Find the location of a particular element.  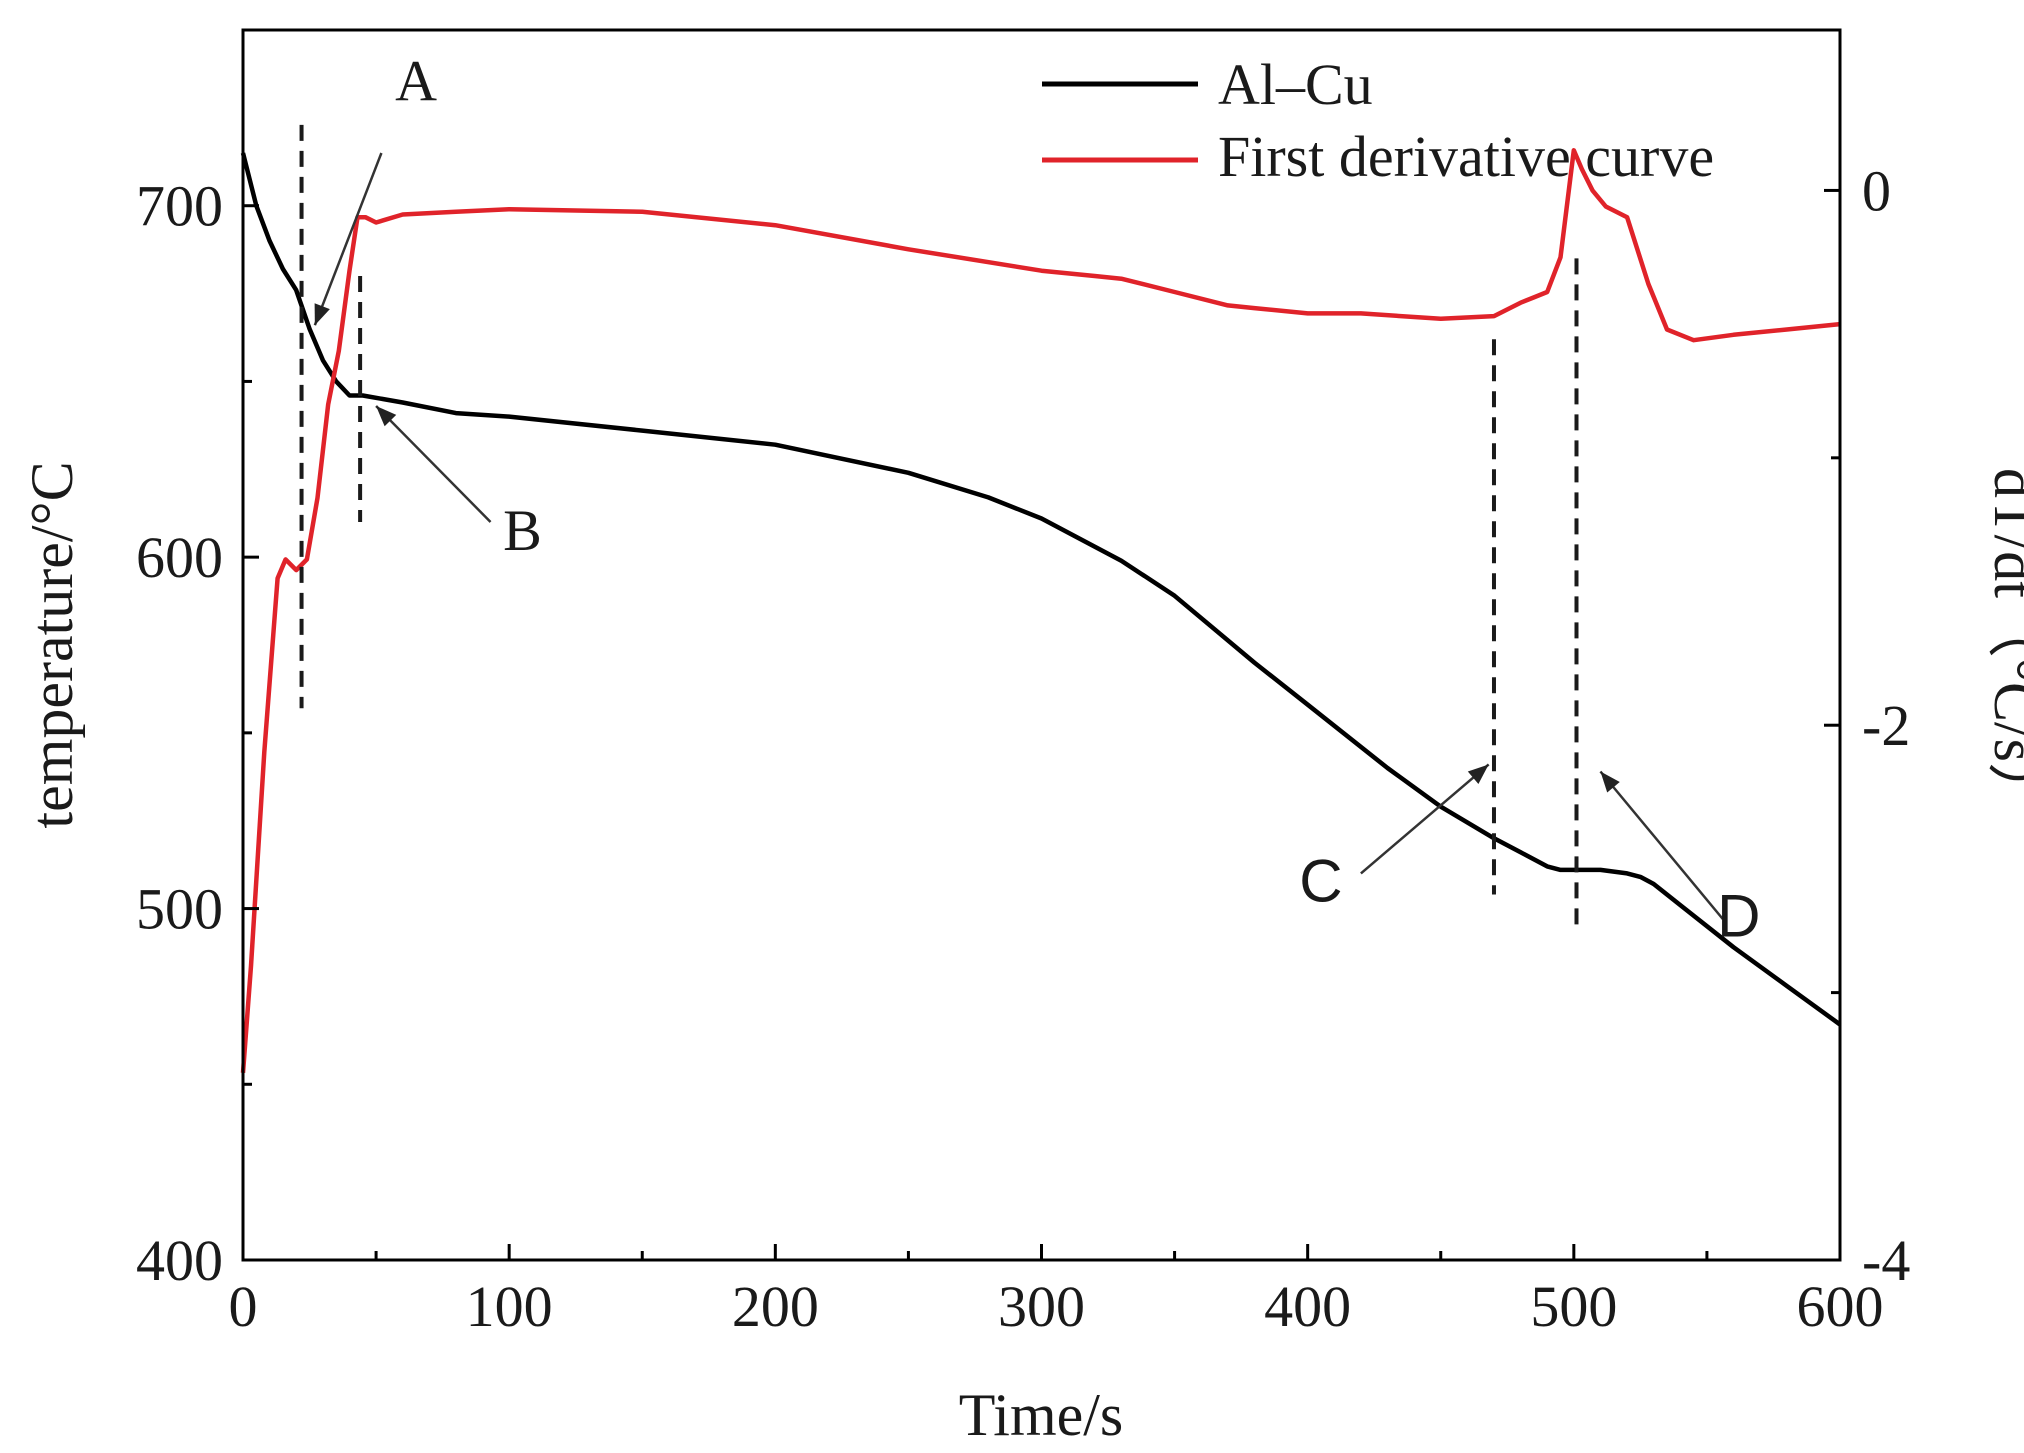

y-left-tick-label-500: 500 is located at coordinates (179, 909).